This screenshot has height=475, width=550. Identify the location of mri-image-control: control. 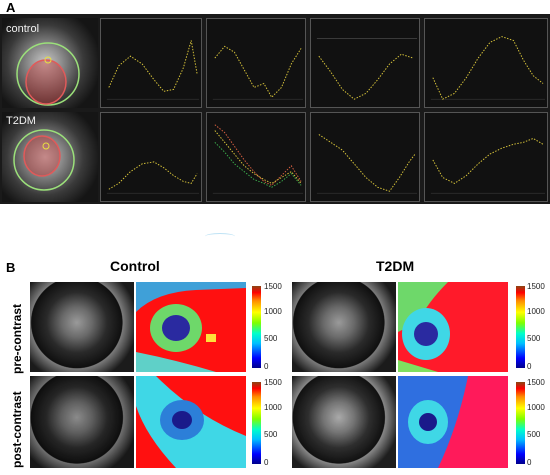
(50, 63).